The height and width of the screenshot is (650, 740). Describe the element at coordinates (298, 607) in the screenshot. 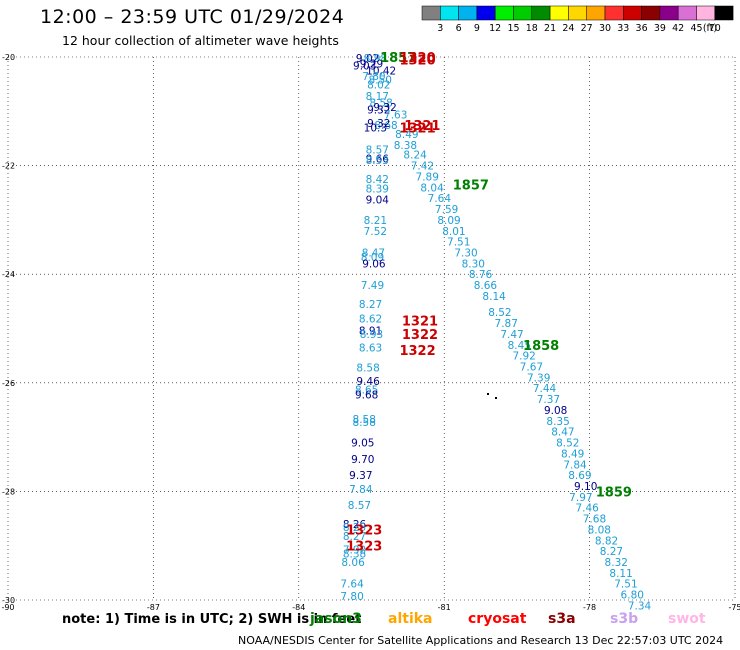

I see `x-tick-label: -84` at that location.